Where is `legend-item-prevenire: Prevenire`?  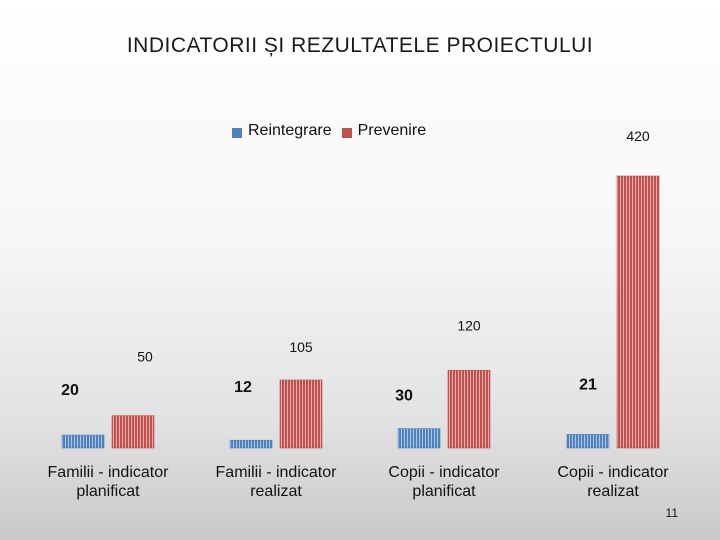 legend-item-prevenire: Prevenire is located at coordinates (384, 131).